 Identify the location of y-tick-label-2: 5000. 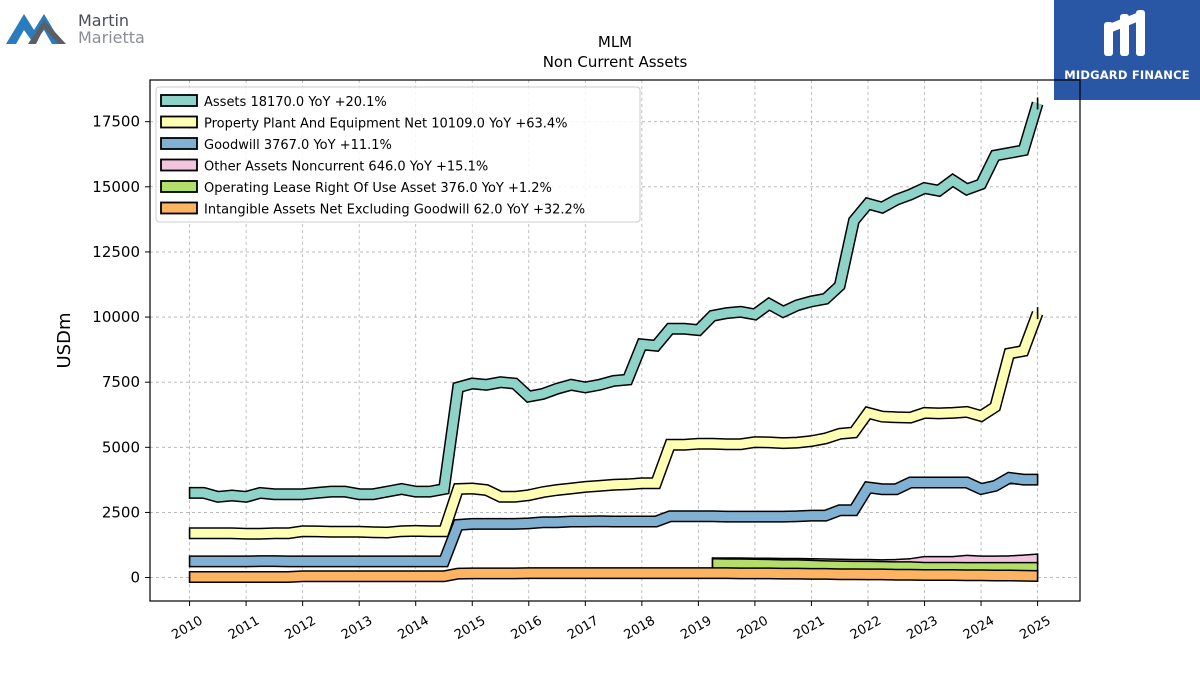
(121, 447).